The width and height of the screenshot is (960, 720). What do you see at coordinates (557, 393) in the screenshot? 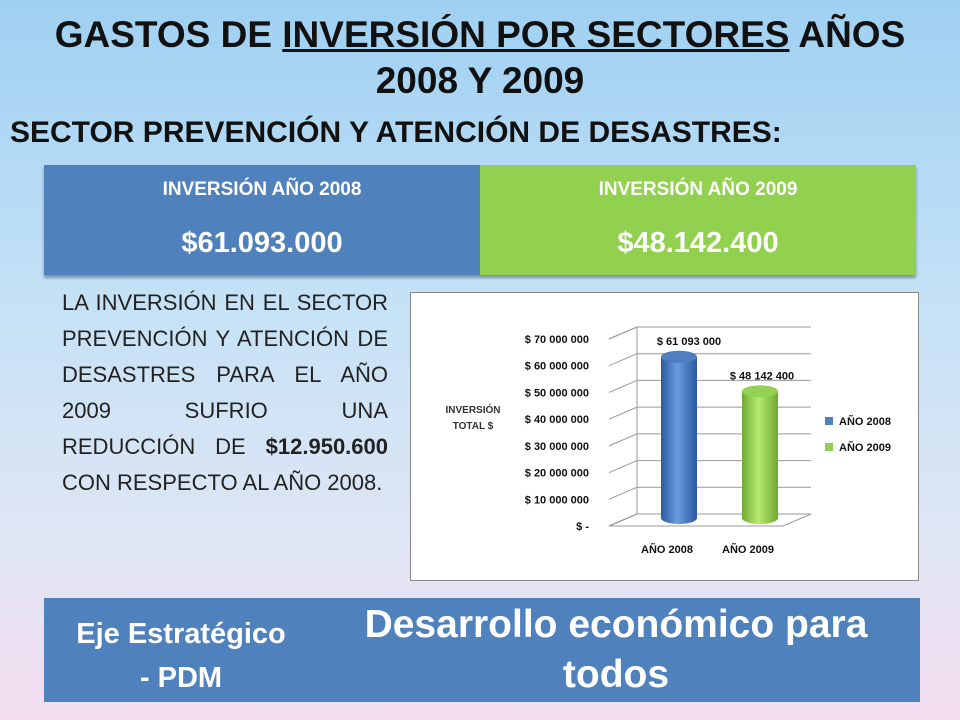
I see `y-tick-label: $ 50 000 000` at bounding box center [557, 393].